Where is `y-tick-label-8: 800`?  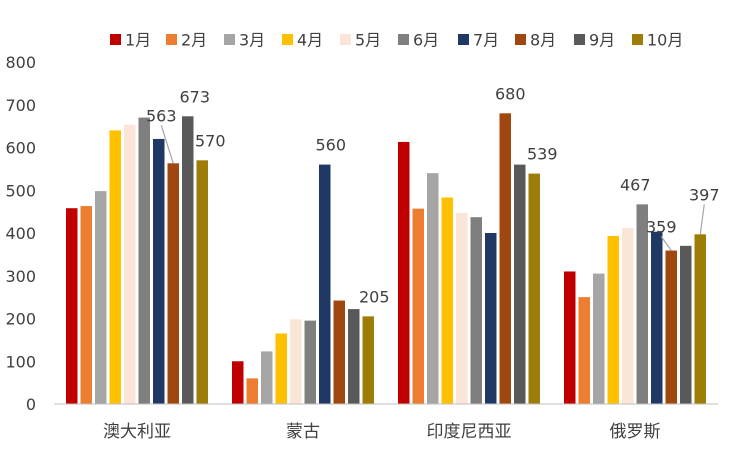 y-tick-label-8: 800 is located at coordinates (20, 62).